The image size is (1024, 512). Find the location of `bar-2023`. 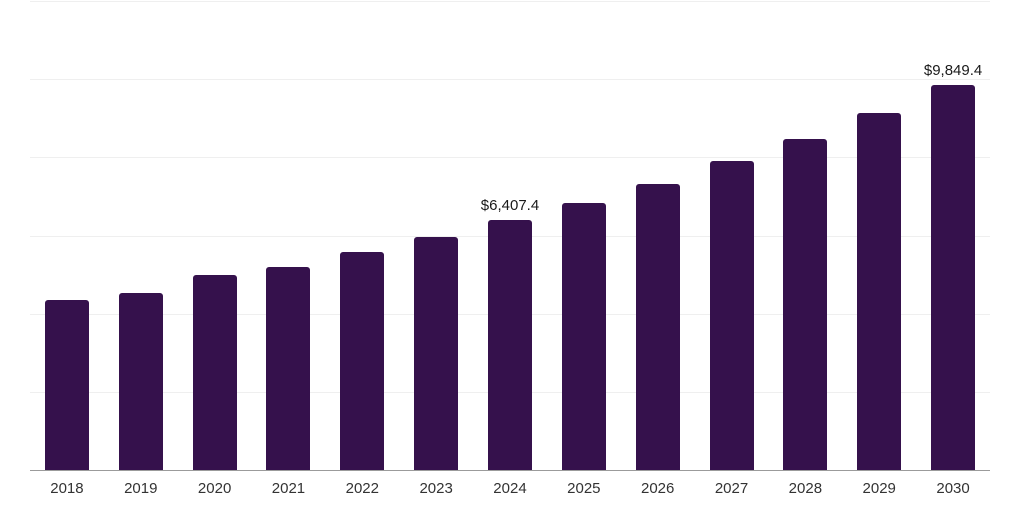

bar-2023 is located at coordinates (436, 353).